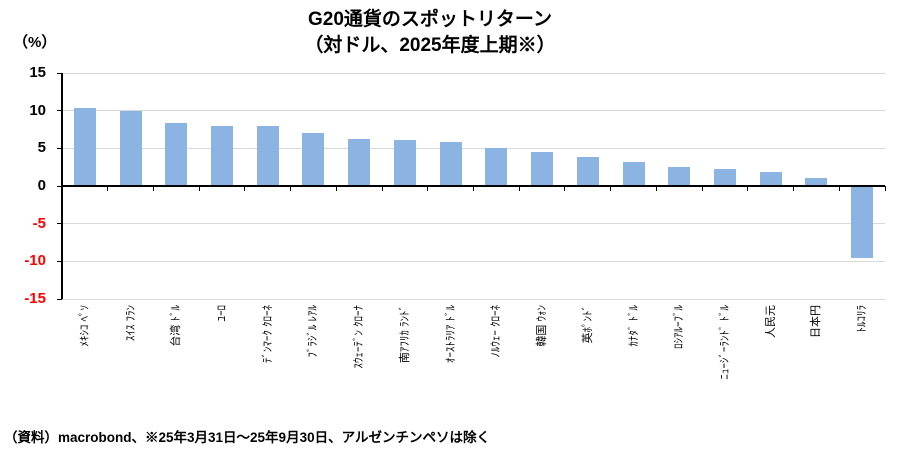  I want to click on category-label: ﾌﾞﾗｼﾞﾙ ﾚｱﾙ, so click(313, 331).